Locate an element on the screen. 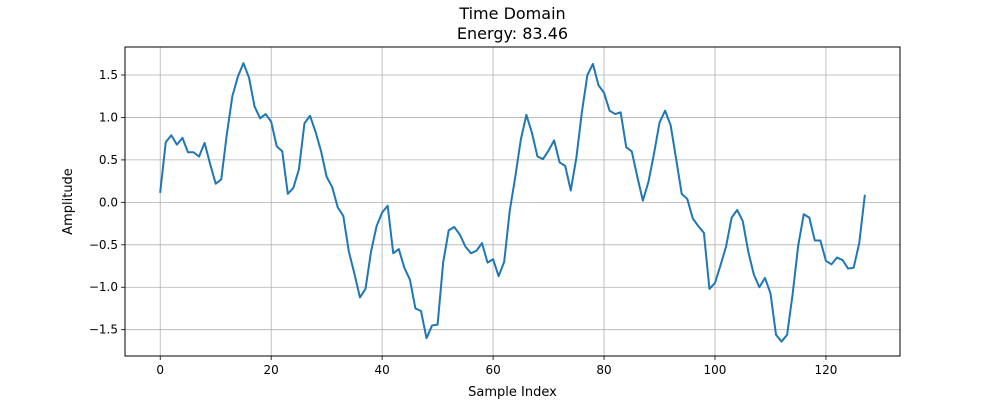 This screenshot has width=1000, height=400. x-tick-label: 20 is located at coordinates (271, 370).